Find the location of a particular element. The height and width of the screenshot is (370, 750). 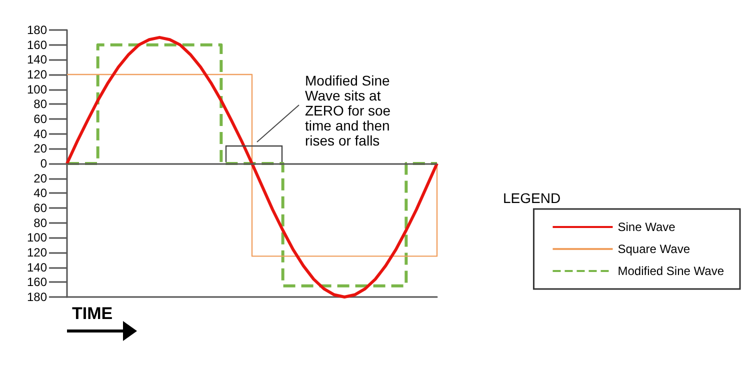

y-tick-label: 0 is located at coordinates (44, 163).